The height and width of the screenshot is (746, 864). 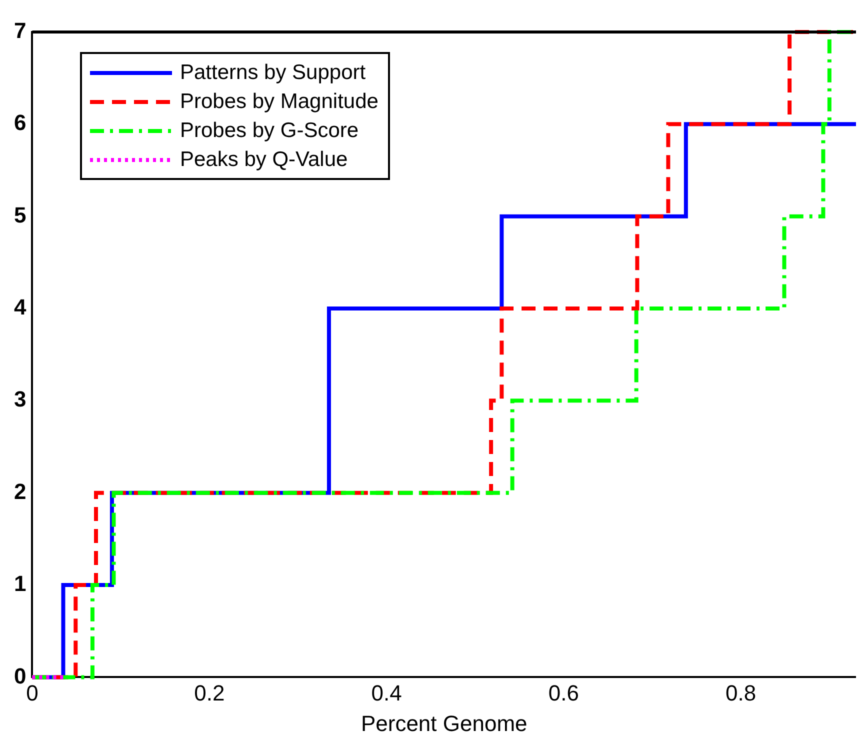 I want to click on y-tick-label: 5, so click(x=20, y=215).